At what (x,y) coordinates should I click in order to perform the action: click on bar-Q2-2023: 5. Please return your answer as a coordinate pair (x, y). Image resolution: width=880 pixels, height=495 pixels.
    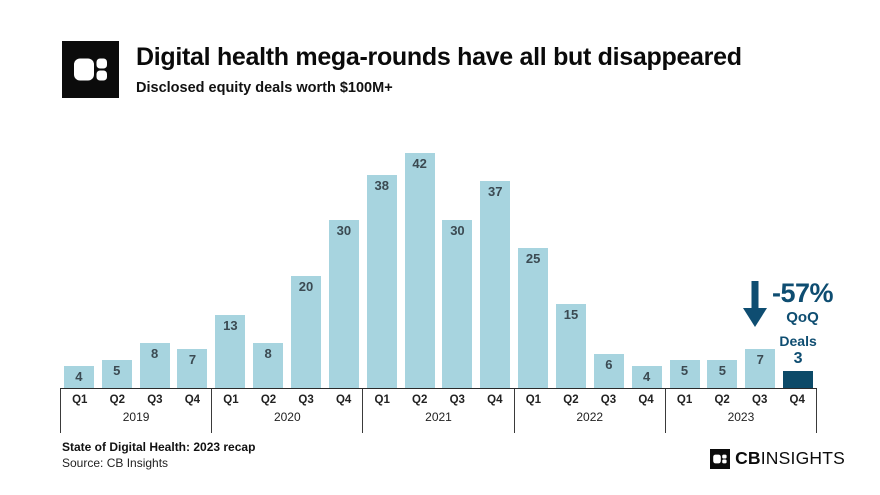
    Looking at the image, I should click on (722, 374).